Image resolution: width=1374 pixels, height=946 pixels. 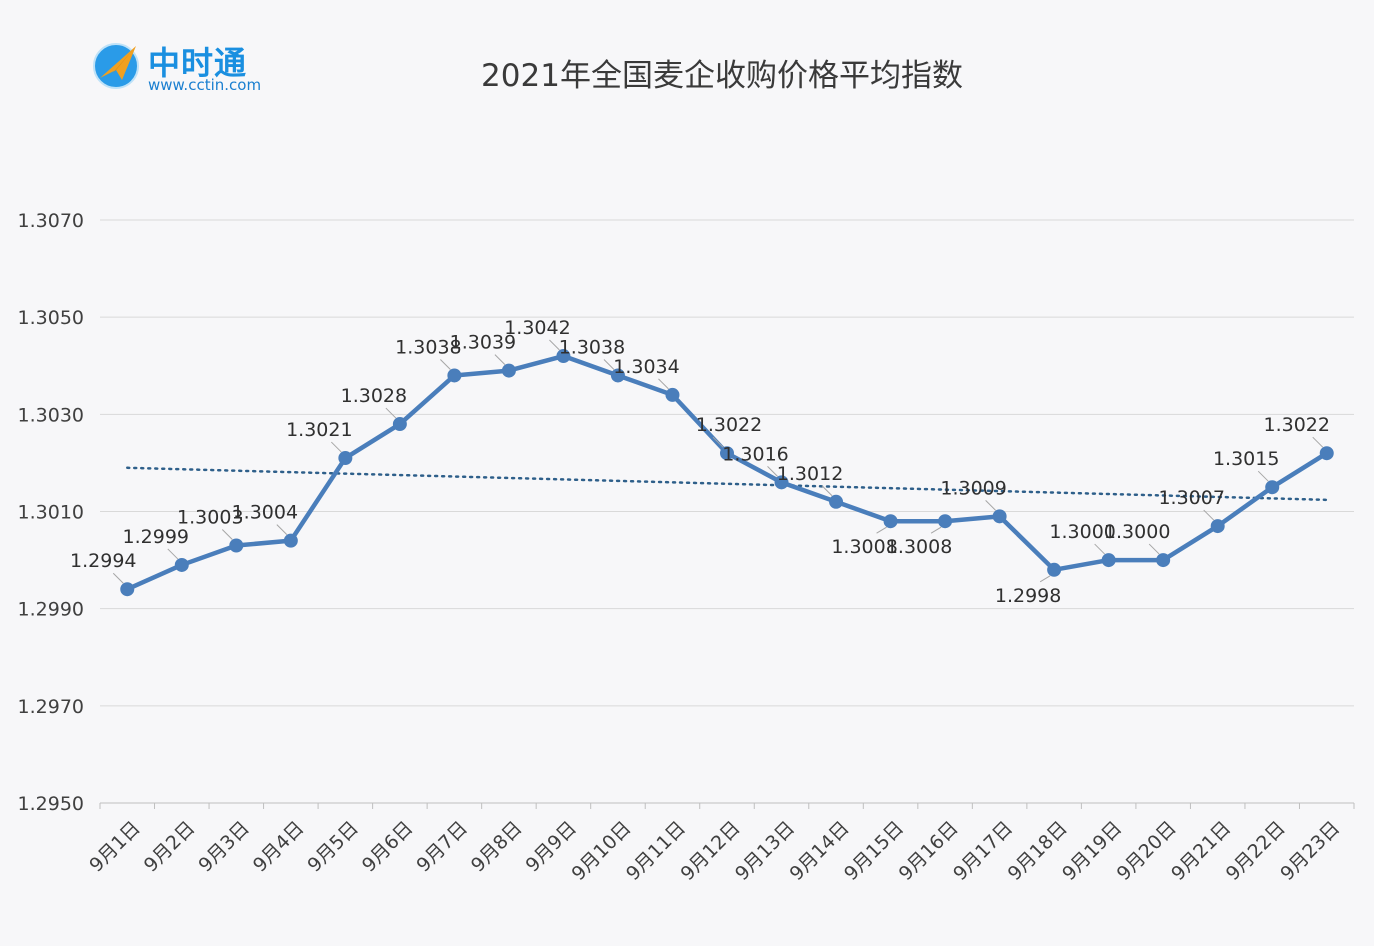 What do you see at coordinates (103, 561) in the screenshot?
I see `data-label: 1.2994` at bounding box center [103, 561].